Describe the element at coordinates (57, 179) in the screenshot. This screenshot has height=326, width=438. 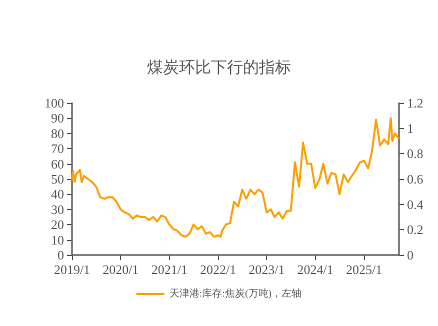
I see `y-tick-label: 50` at that location.